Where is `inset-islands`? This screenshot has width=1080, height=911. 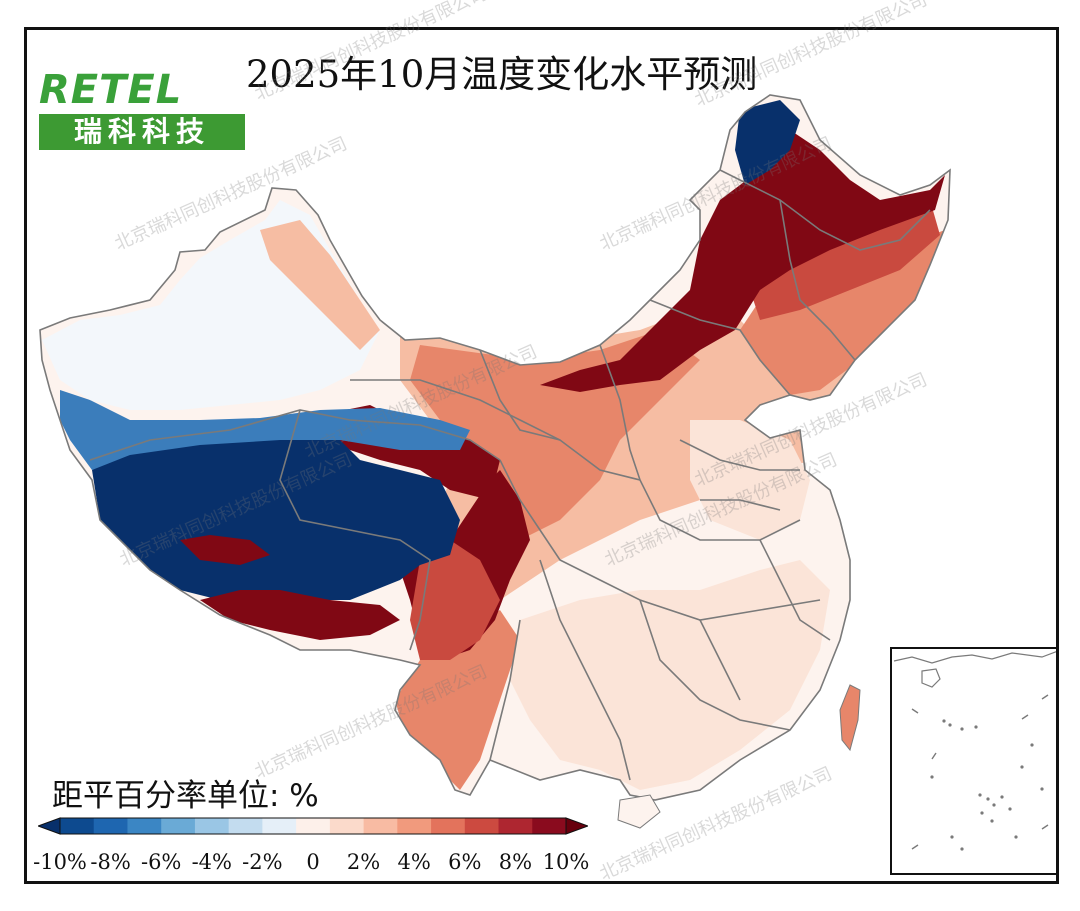 inset-islands is located at coordinates (980, 772).